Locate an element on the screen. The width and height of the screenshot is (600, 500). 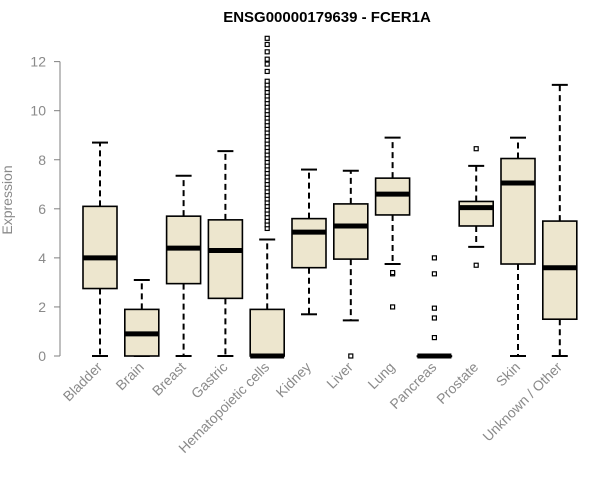
box-hematopoietic-cells is located at coordinates (267, 197).